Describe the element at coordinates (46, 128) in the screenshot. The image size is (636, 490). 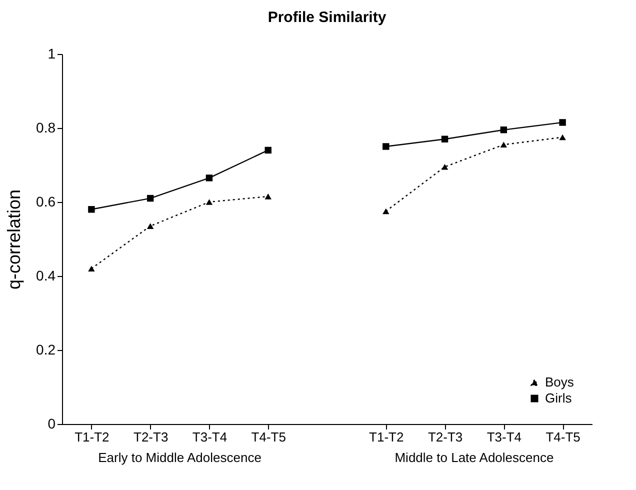
I see `y-tick-label: 0.8` at that location.